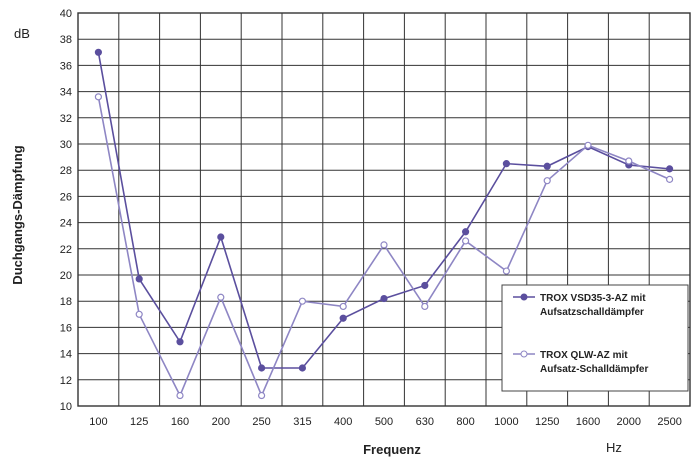 Image resolution: width=696 pixels, height=462 pixels. I want to click on y-tick-label-2: 14, so click(66, 355).